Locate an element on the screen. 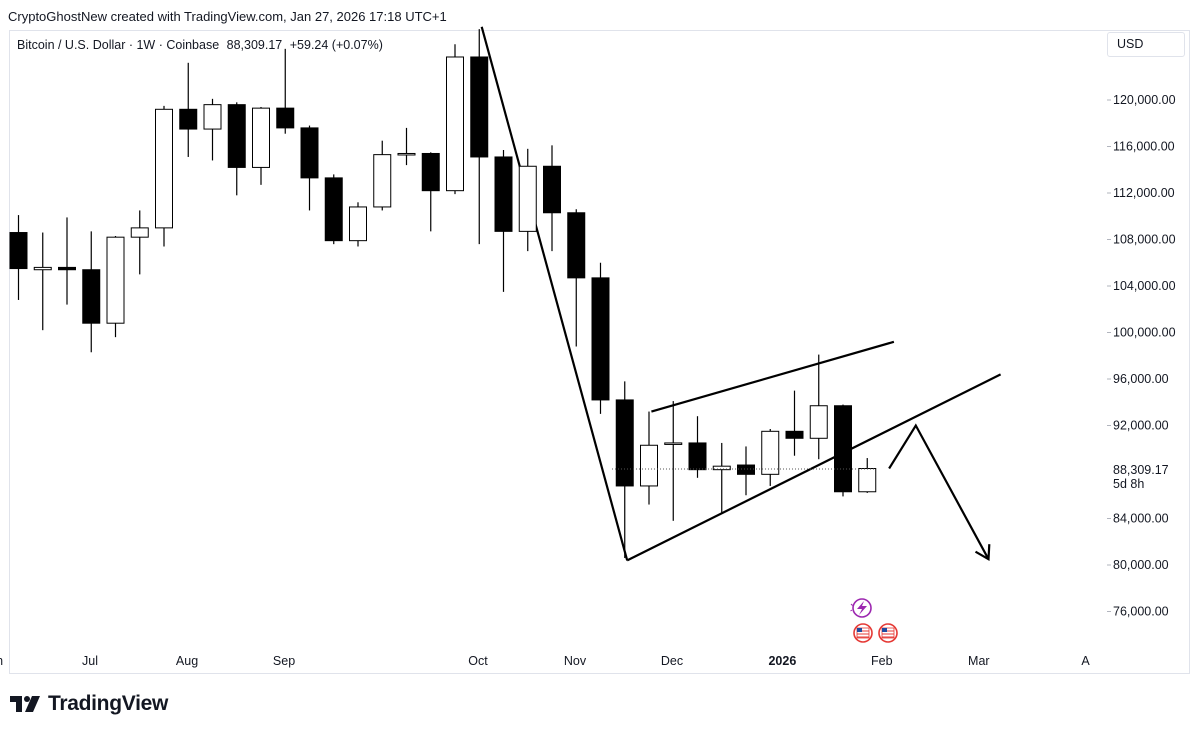  arrow-head is located at coordinates (982, 553).